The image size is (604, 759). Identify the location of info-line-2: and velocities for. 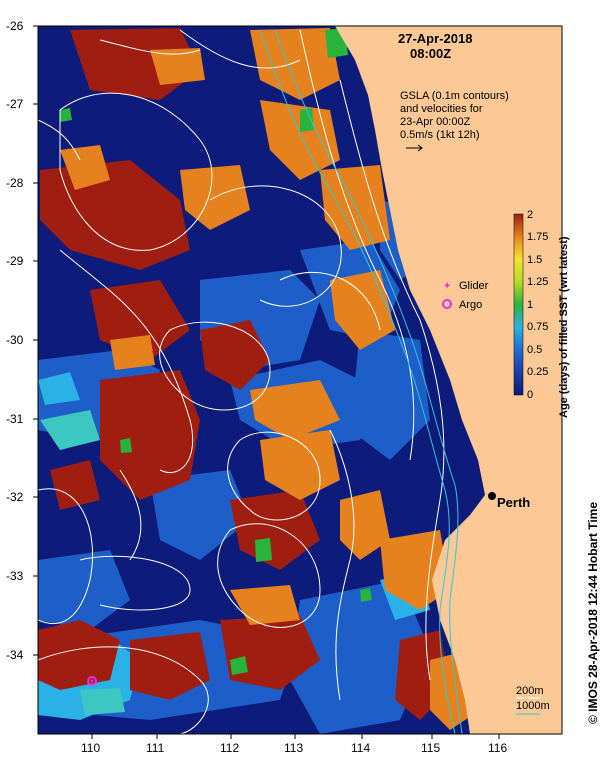
(441, 109).